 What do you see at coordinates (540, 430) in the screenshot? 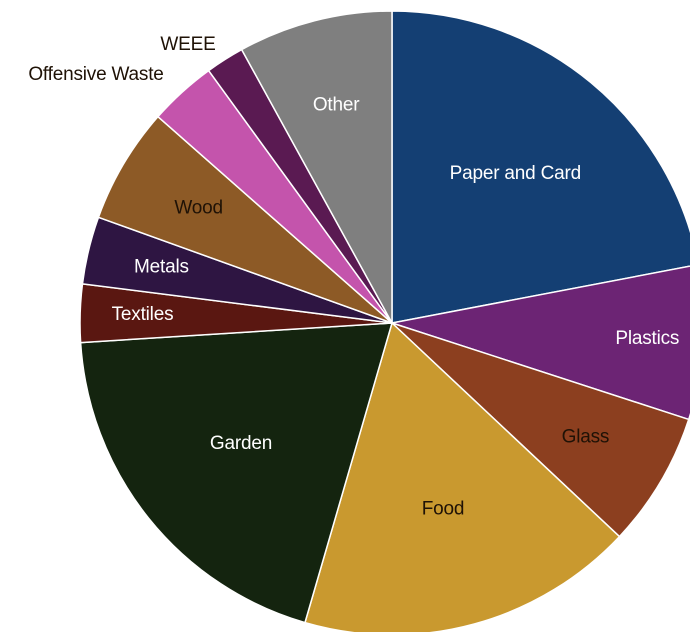
I see `slice-glass` at bounding box center [540, 430].